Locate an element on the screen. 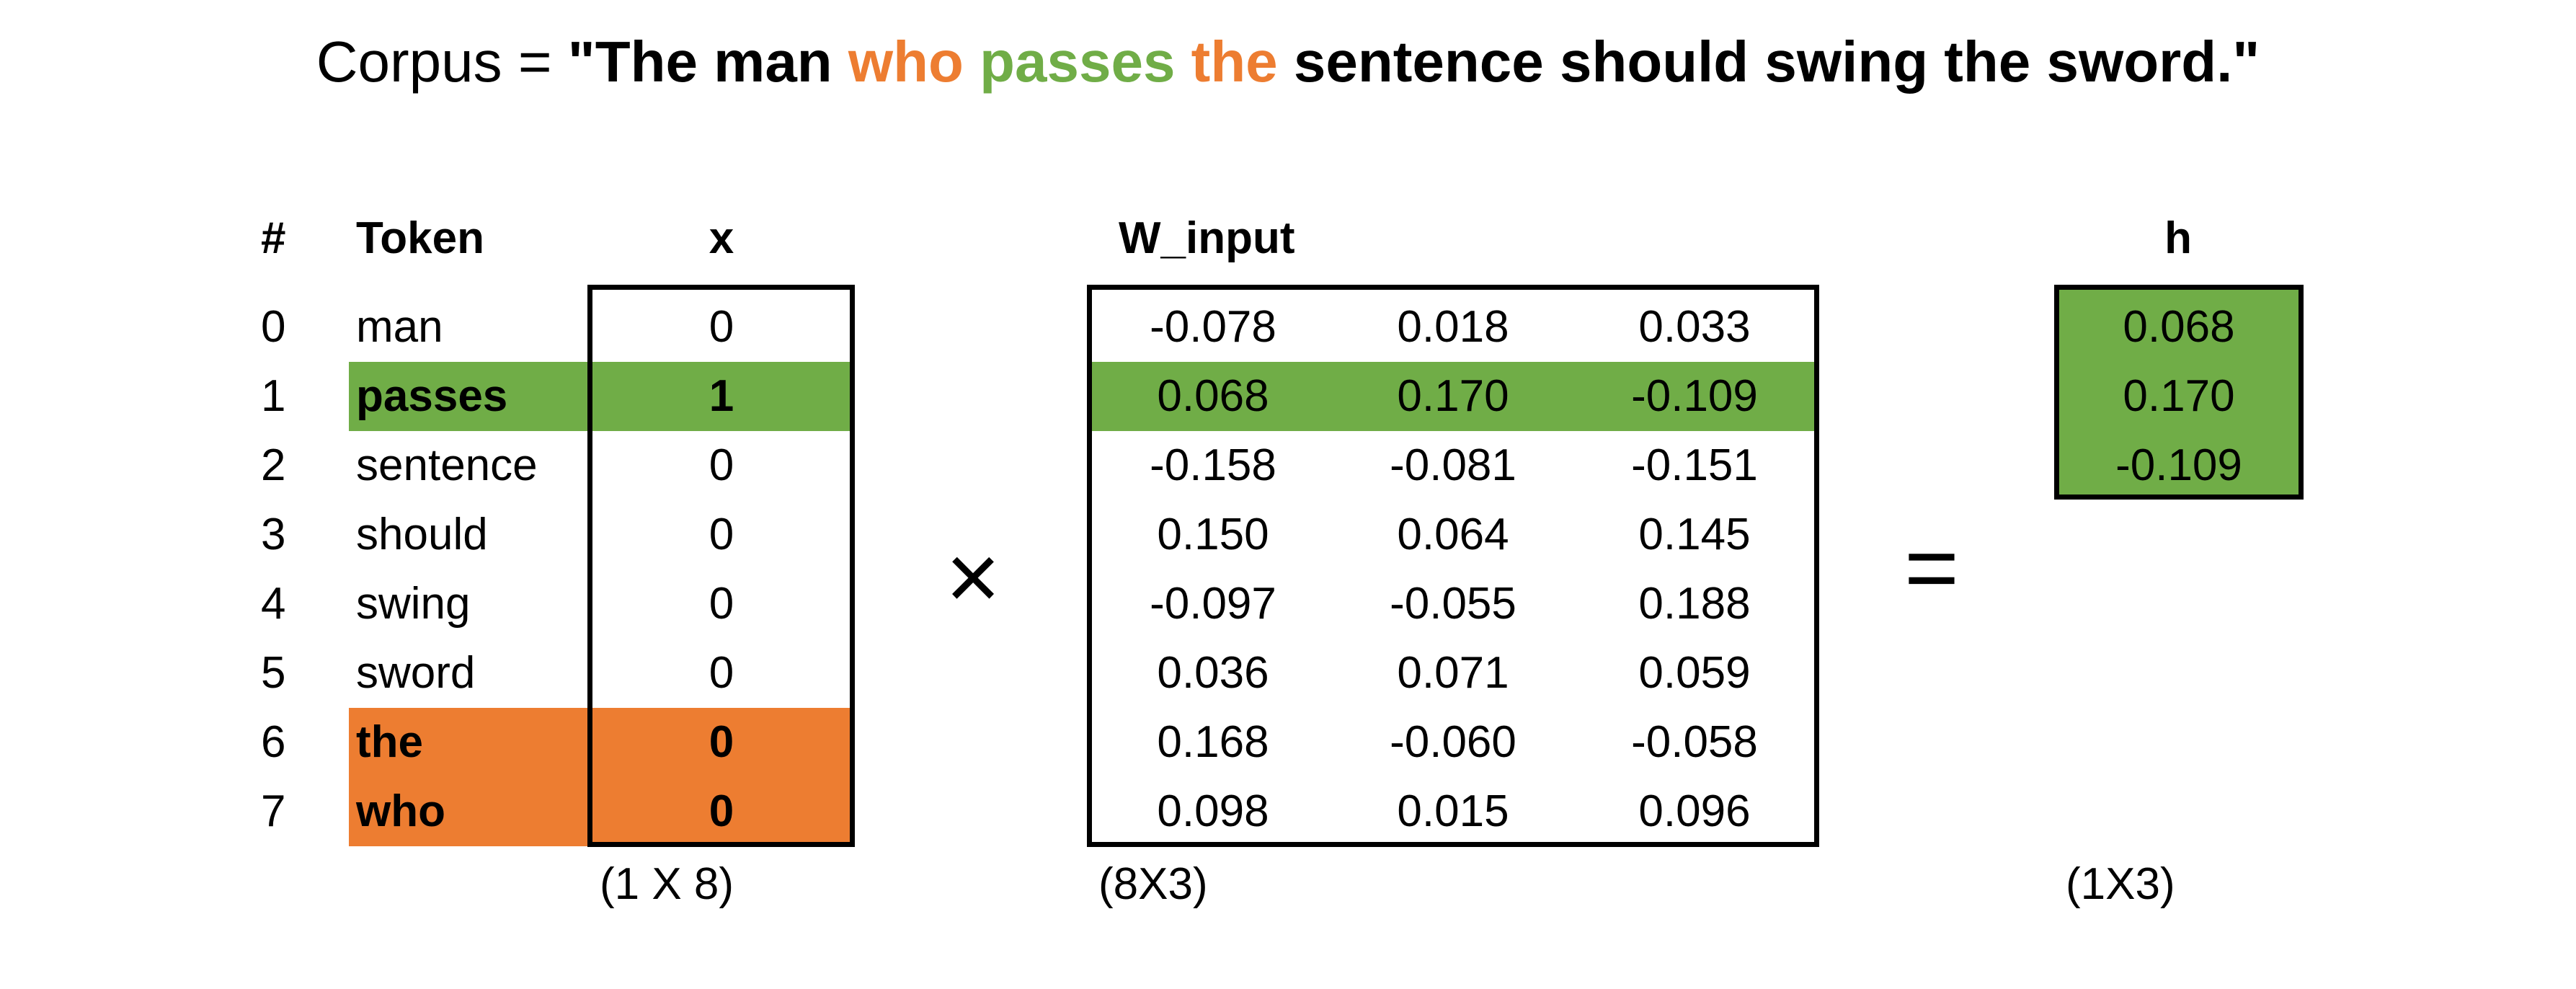  token-label: should is located at coordinates (422, 535).